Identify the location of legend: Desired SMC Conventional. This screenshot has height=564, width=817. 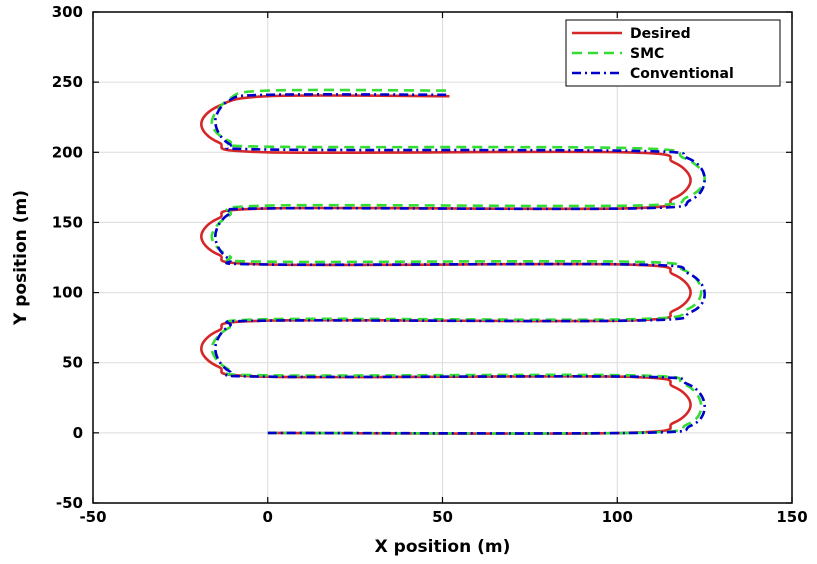
(673, 53).